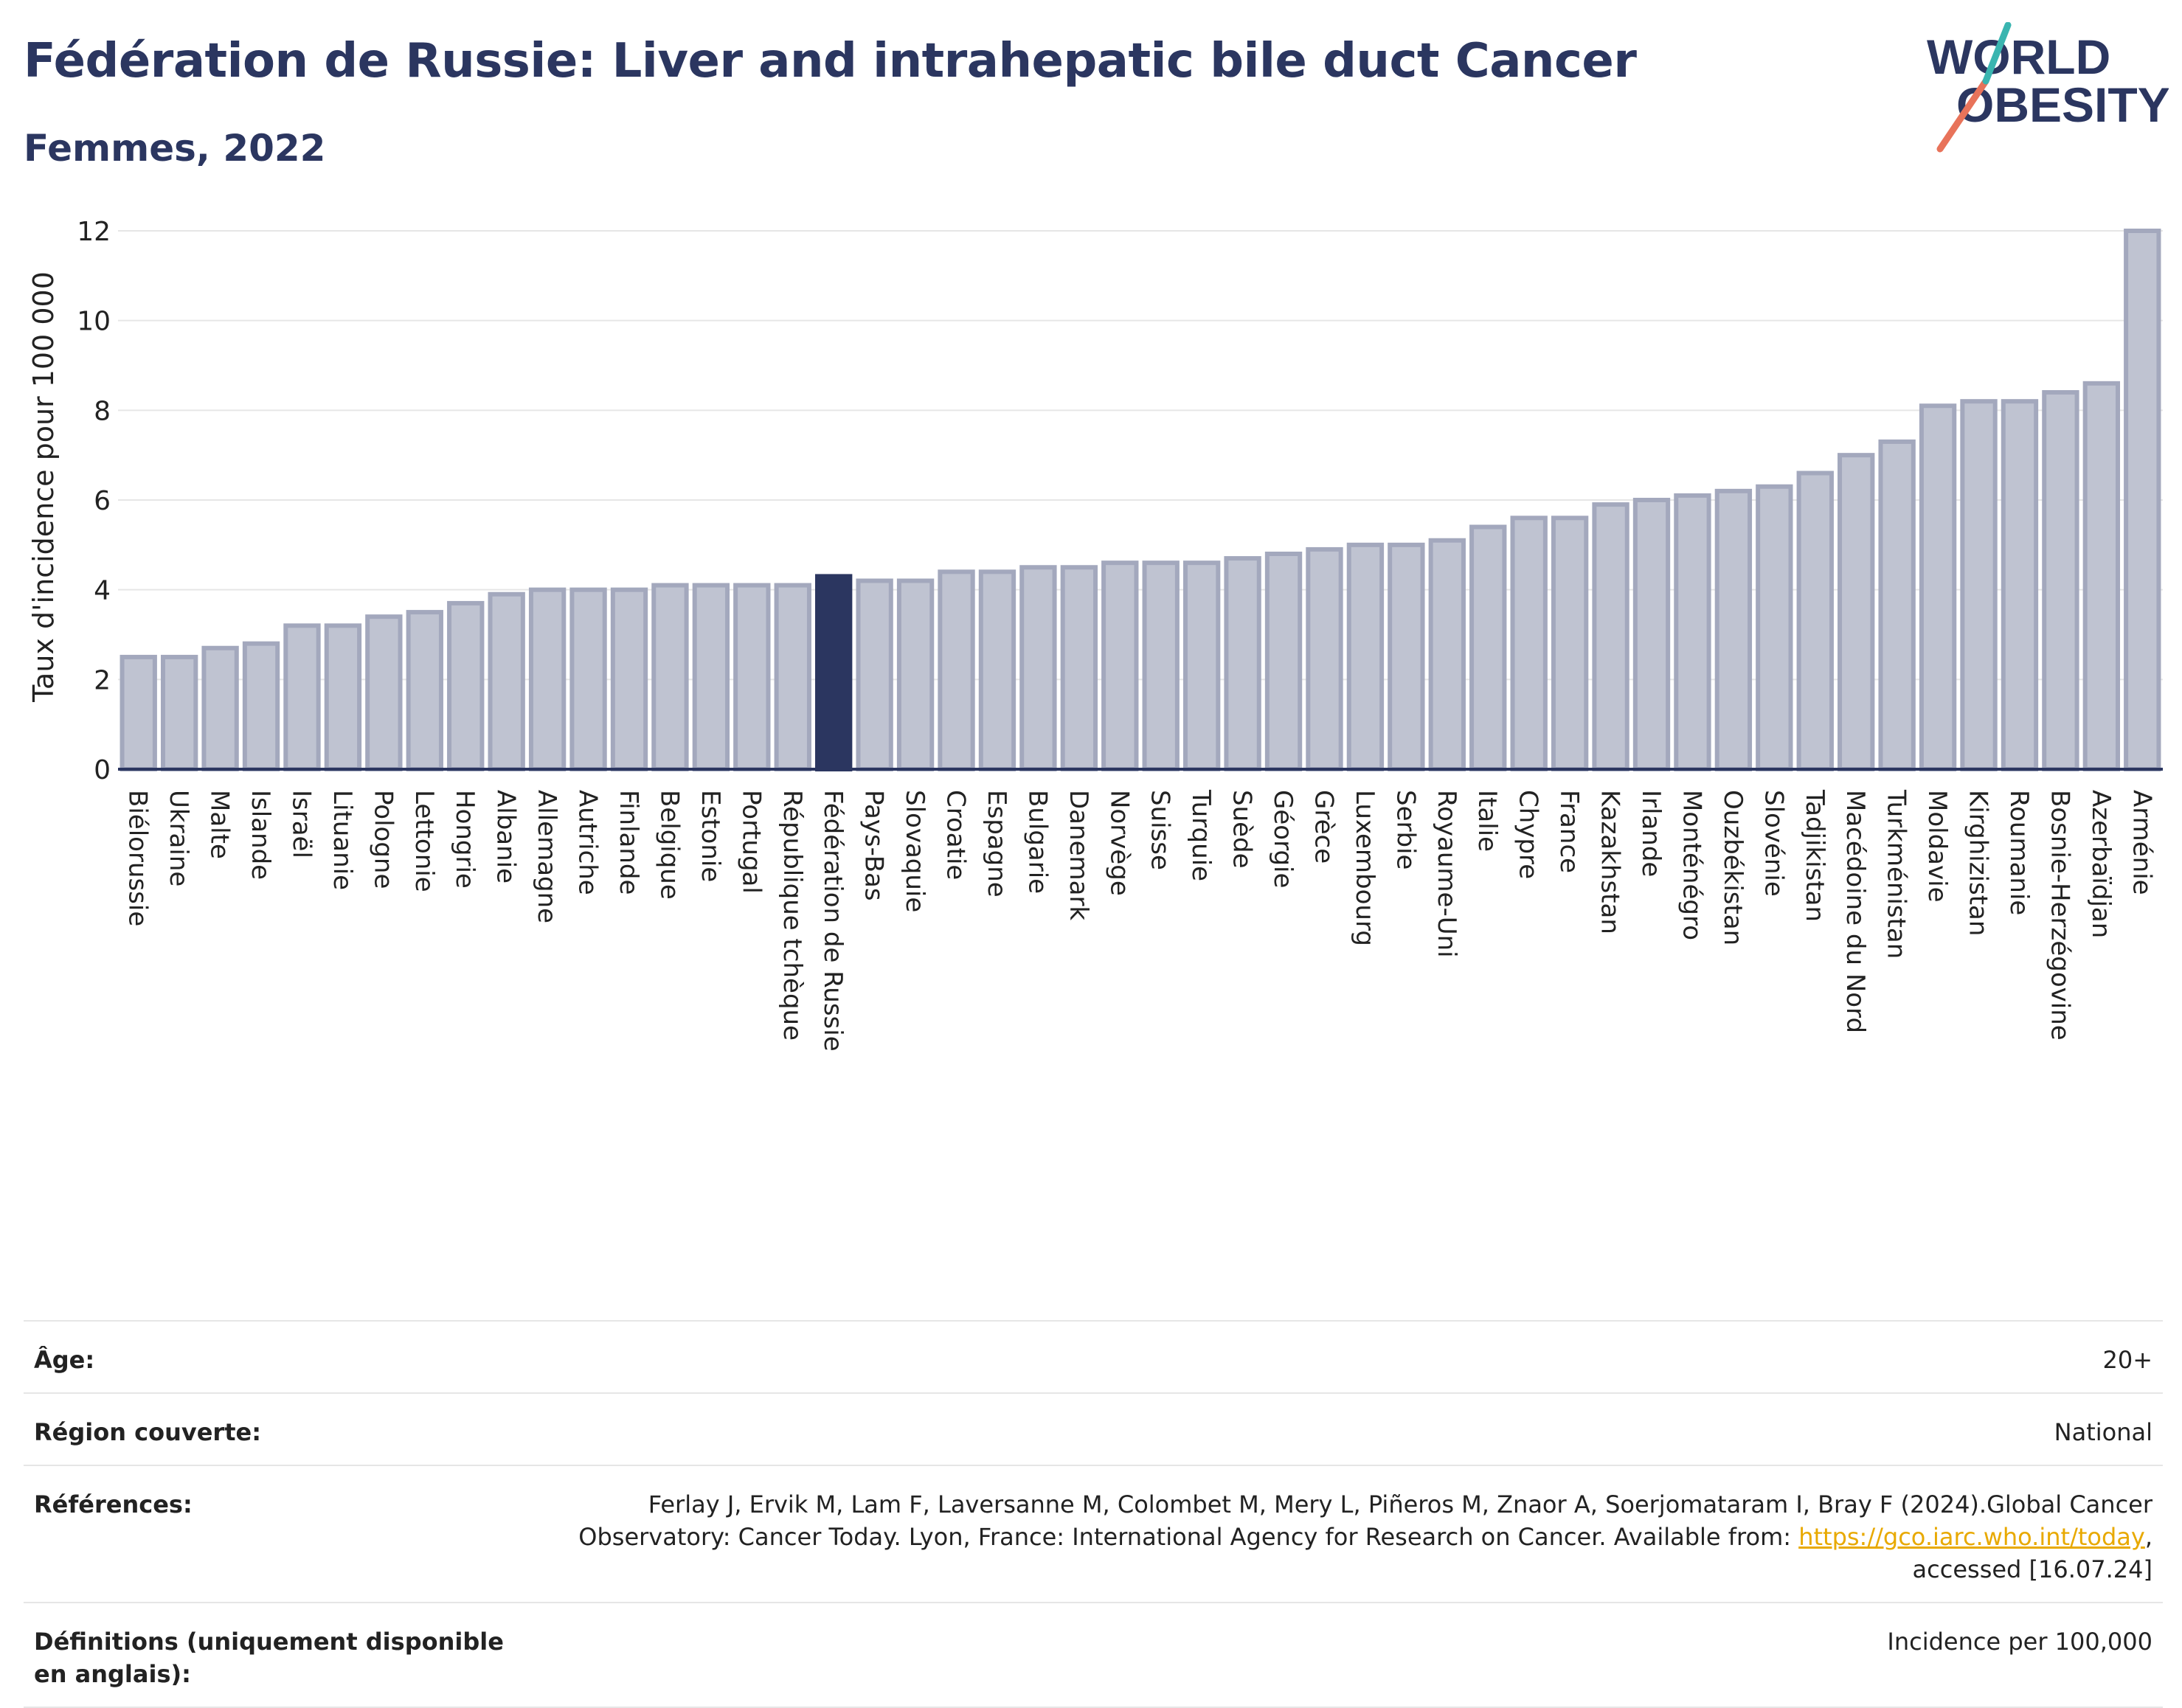  What do you see at coordinates (2060, 580) in the screenshot?
I see `bar-bosnie-herz-govine` at bounding box center [2060, 580].